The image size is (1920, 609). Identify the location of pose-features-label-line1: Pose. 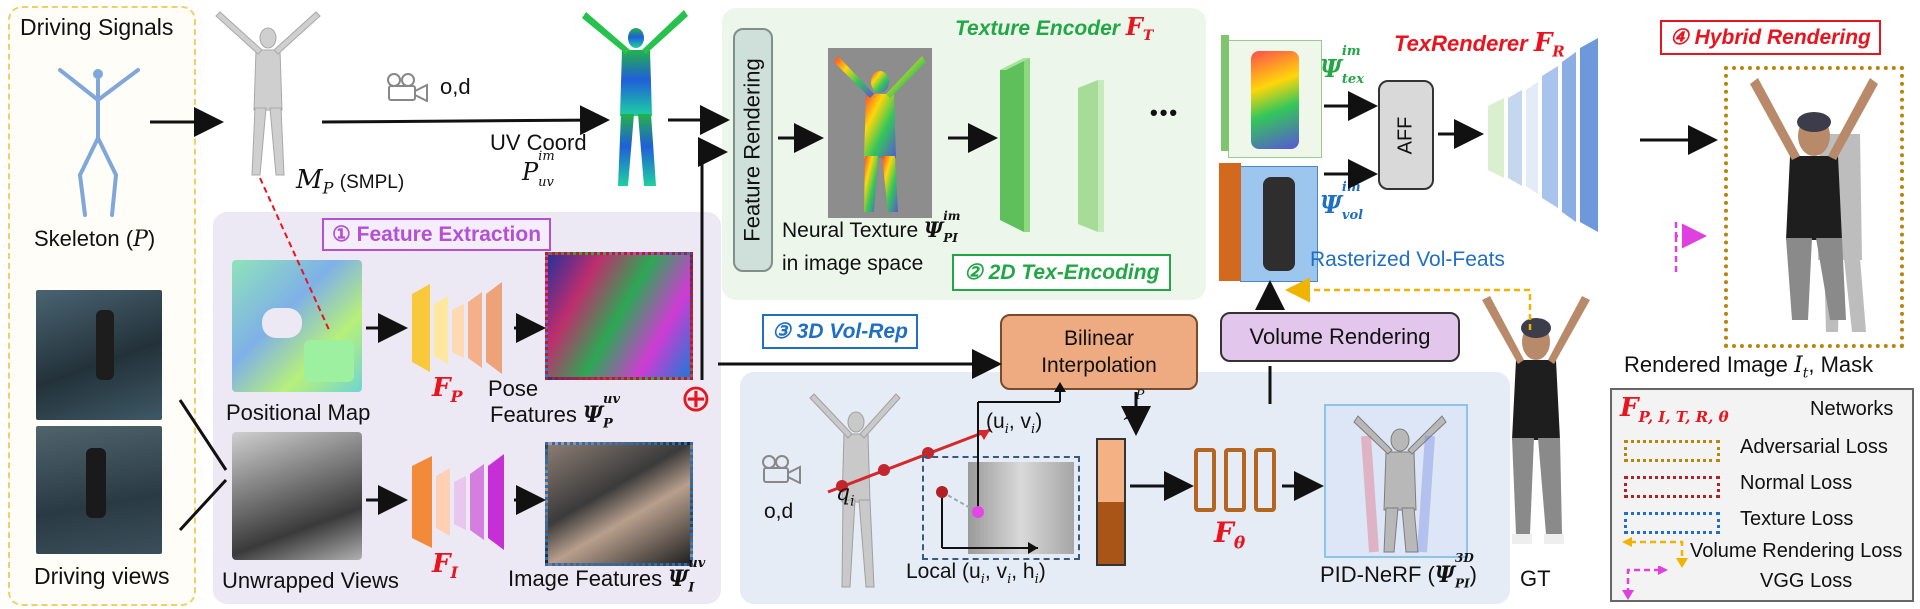
(513, 388).